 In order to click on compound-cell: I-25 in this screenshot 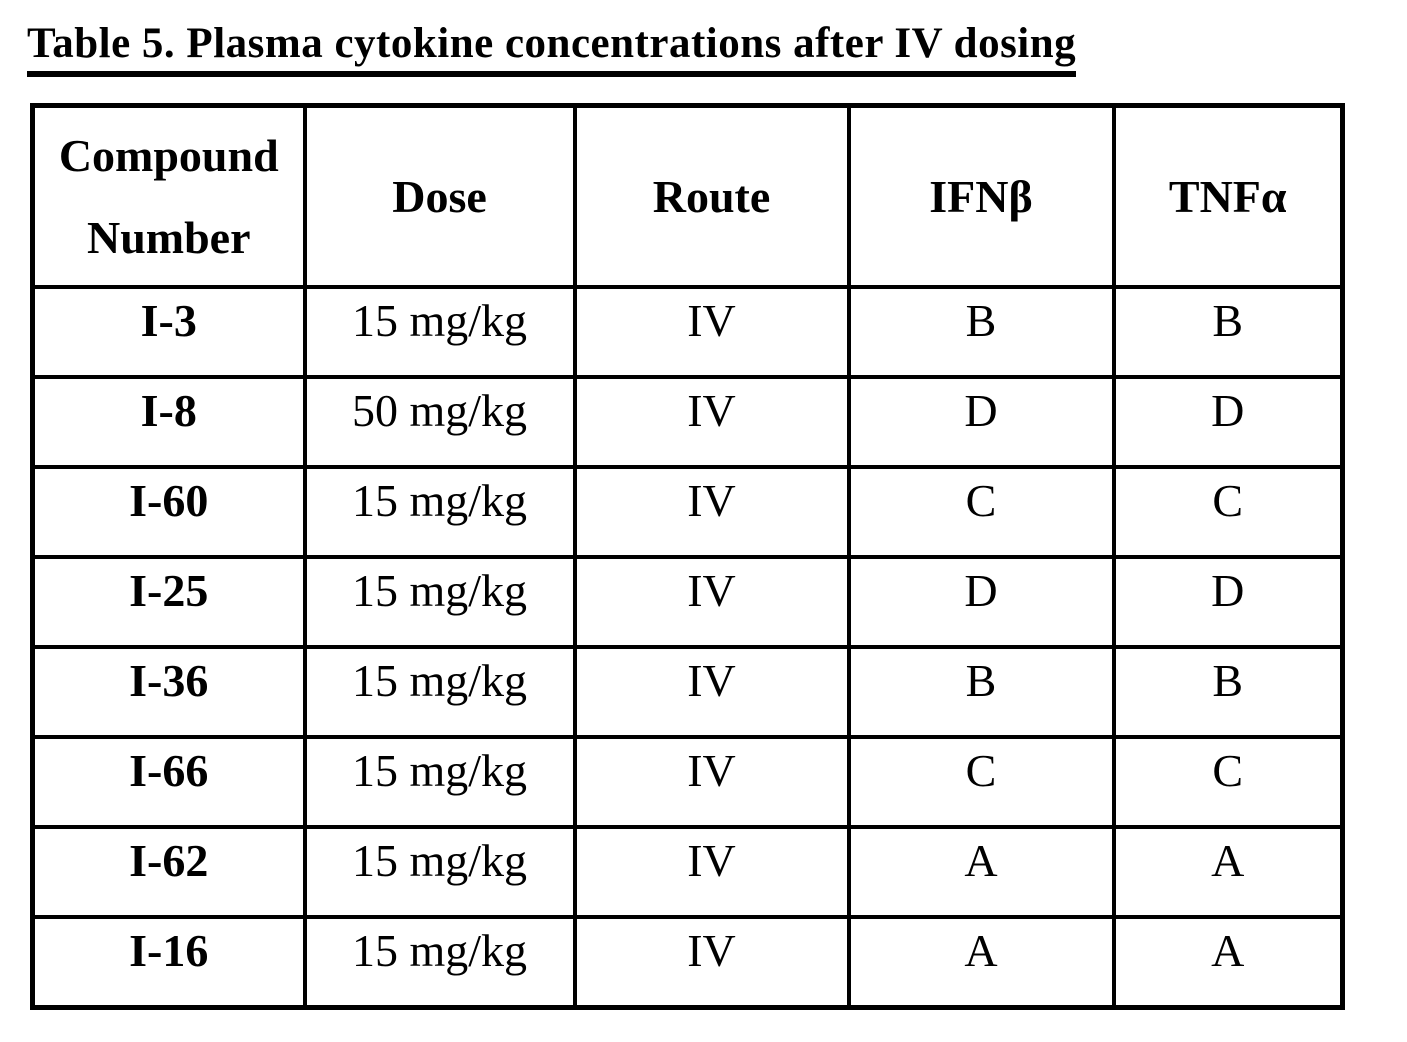, I will do `click(168, 602)`.